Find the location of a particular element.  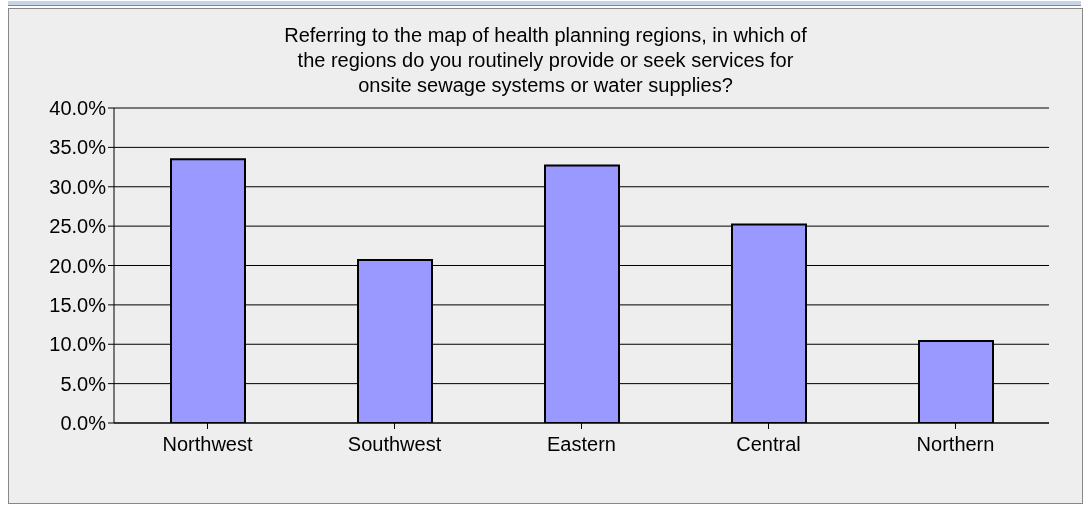

chart-title: Referring to the map of health planning regions, in which of the regions do you routinely provide or seek services for onsite sewage systems or water supplies? is located at coordinates (545, 60).